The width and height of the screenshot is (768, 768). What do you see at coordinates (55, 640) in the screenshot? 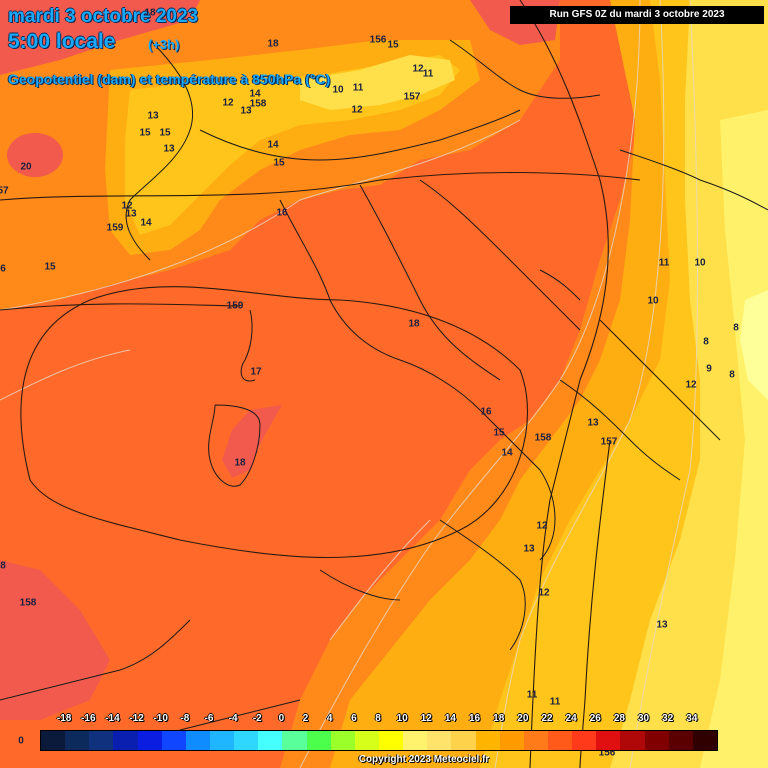
I see `temperature-zone-20-southwest` at bounding box center [55, 640].